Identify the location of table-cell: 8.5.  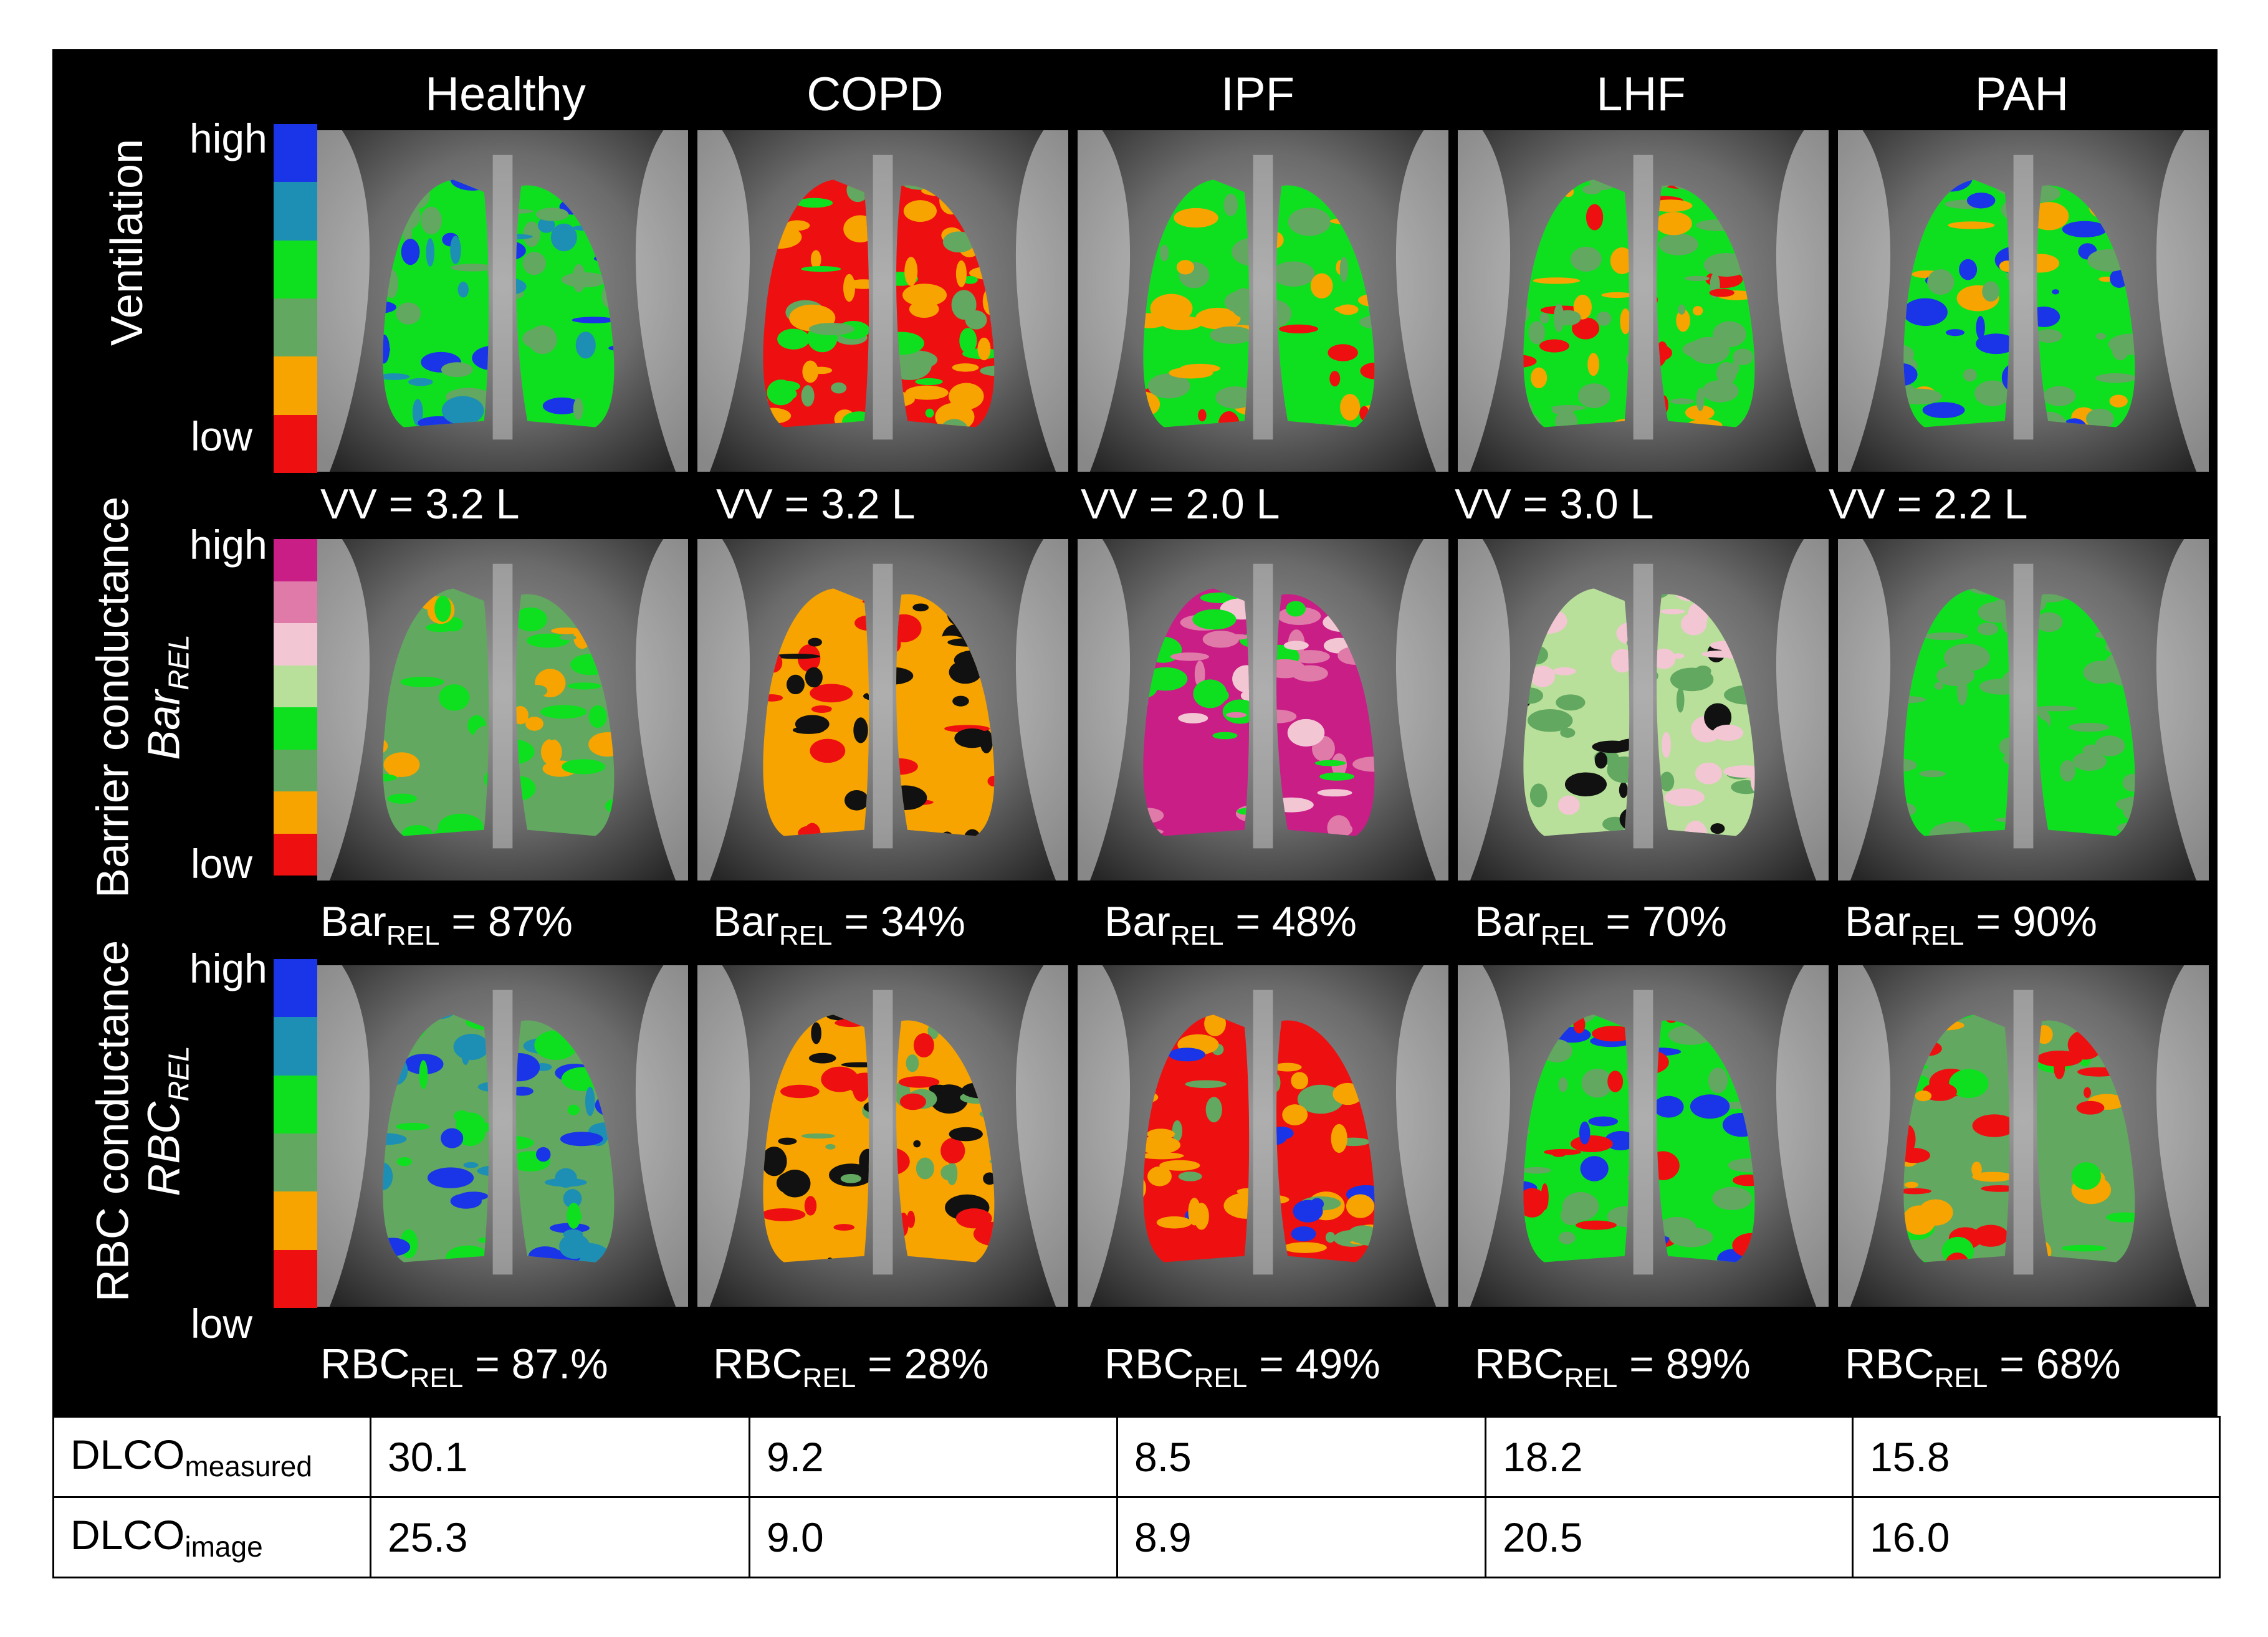
(1301, 1457).